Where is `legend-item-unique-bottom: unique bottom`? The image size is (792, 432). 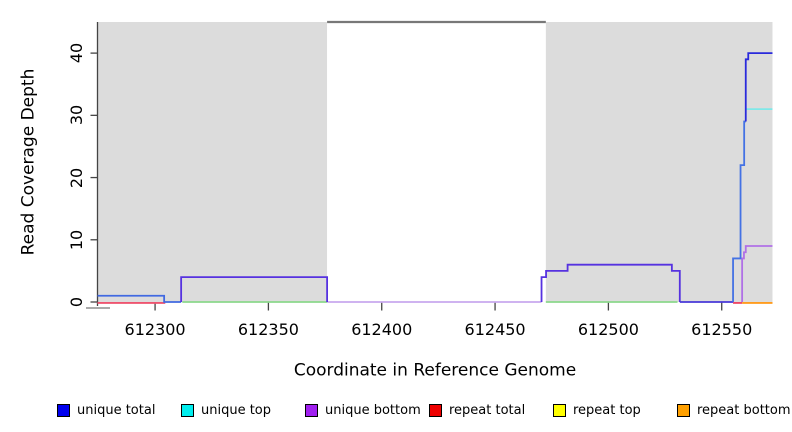 legend-item-unique-bottom: unique bottom is located at coordinates (363, 410).